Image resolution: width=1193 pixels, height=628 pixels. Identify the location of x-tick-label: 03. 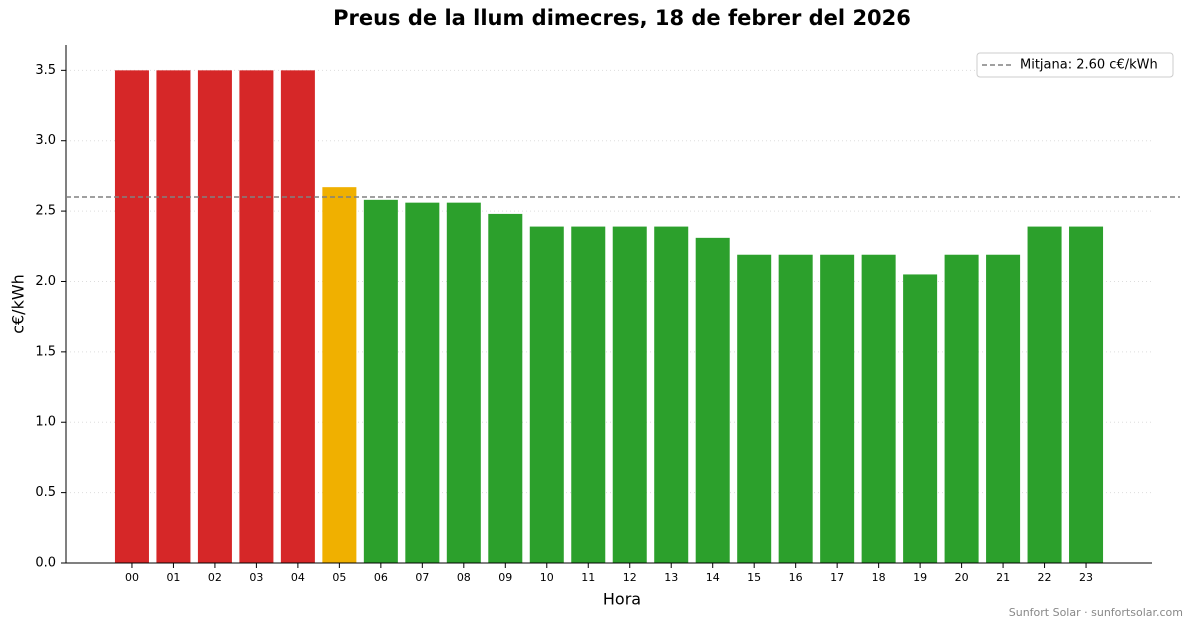
(256, 577).